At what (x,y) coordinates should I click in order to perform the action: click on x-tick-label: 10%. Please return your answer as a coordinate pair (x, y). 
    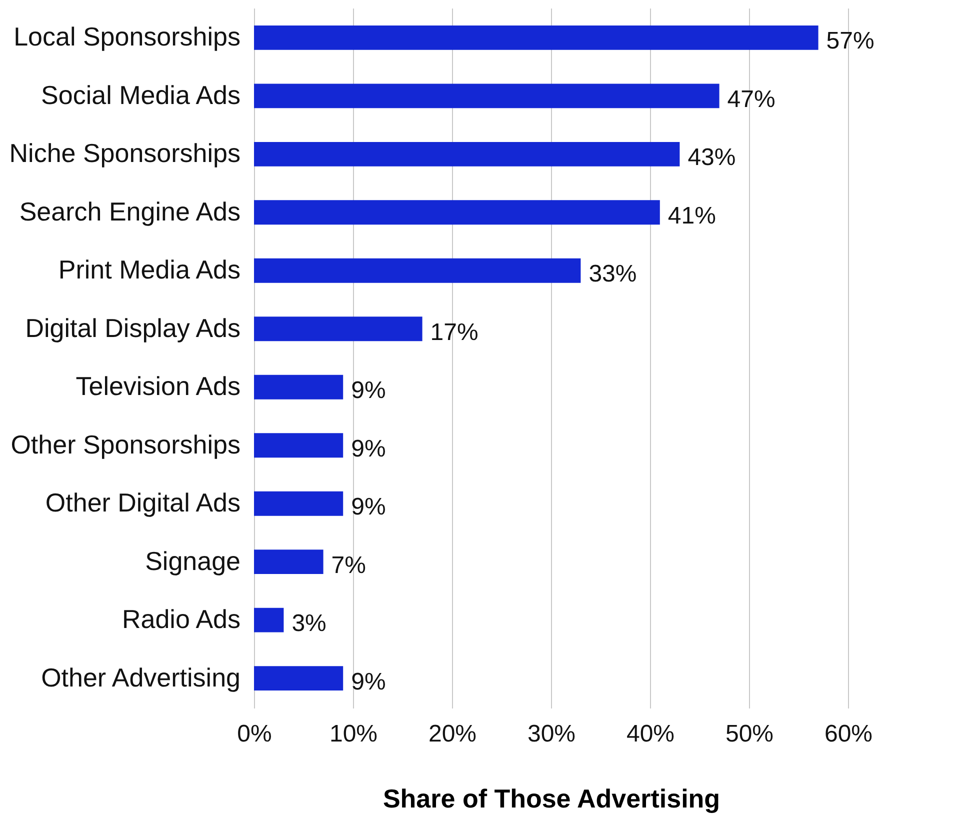
    Looking at the image, I should click on (353, 734).